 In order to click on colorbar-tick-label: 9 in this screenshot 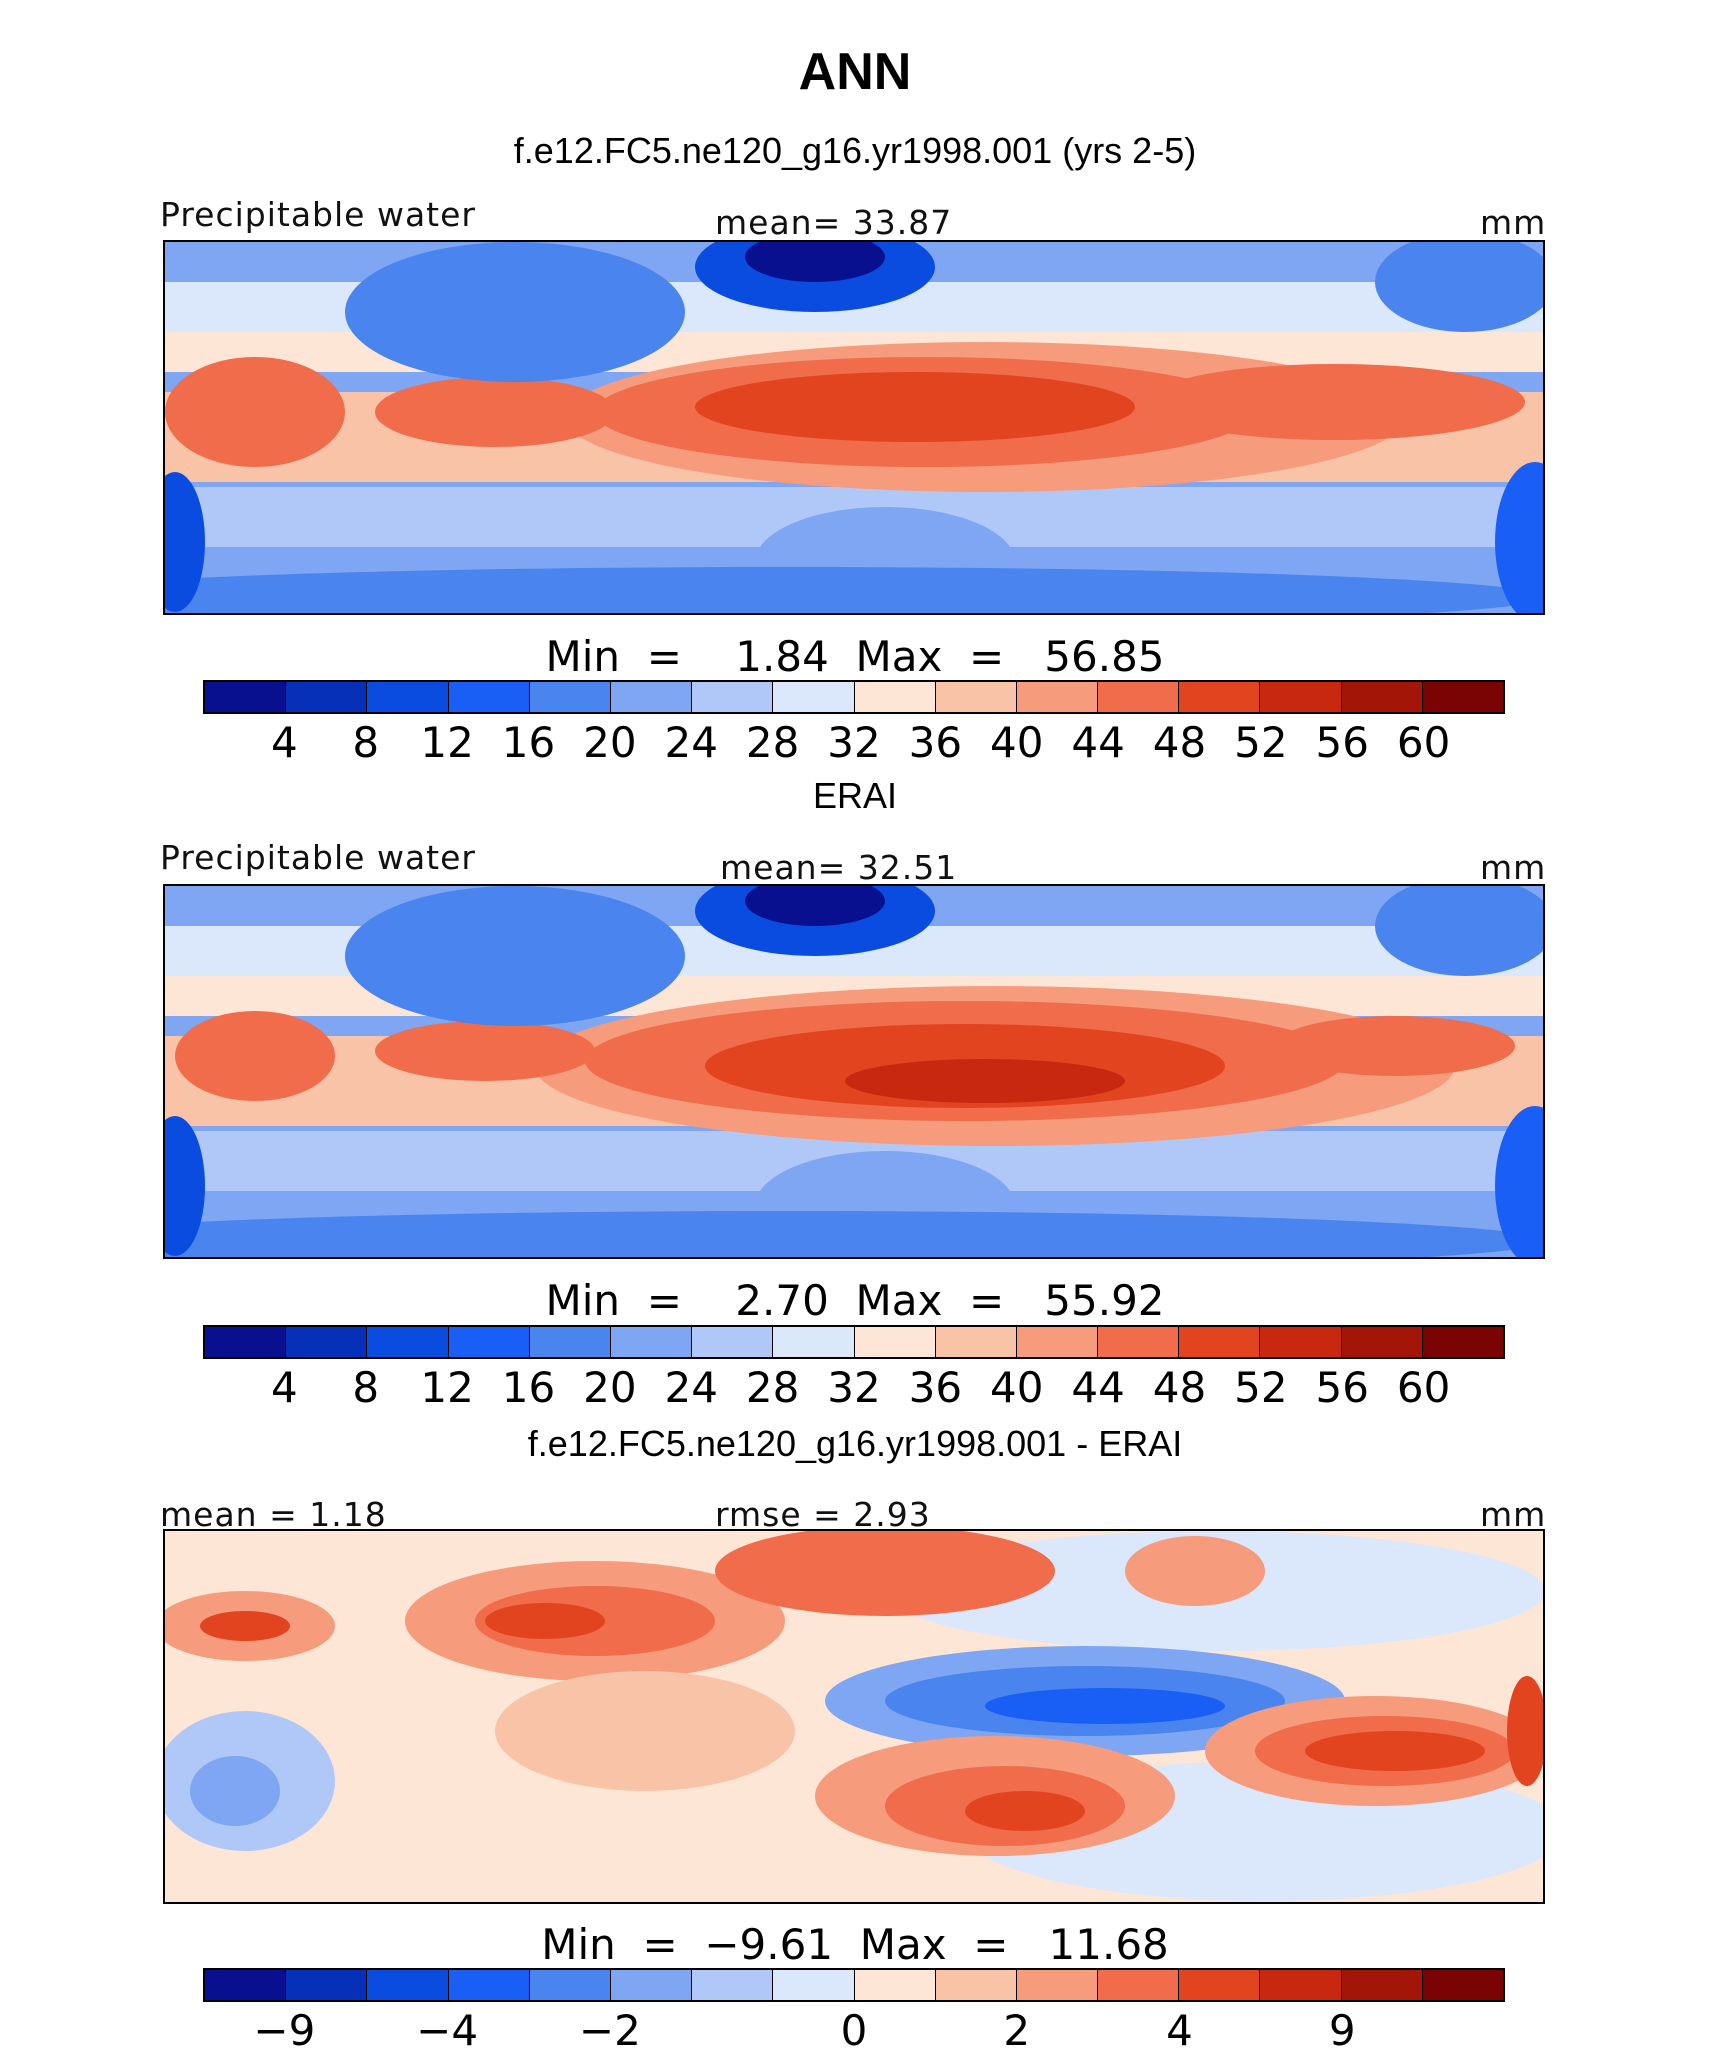, I will do `click(1342, 2030)`.